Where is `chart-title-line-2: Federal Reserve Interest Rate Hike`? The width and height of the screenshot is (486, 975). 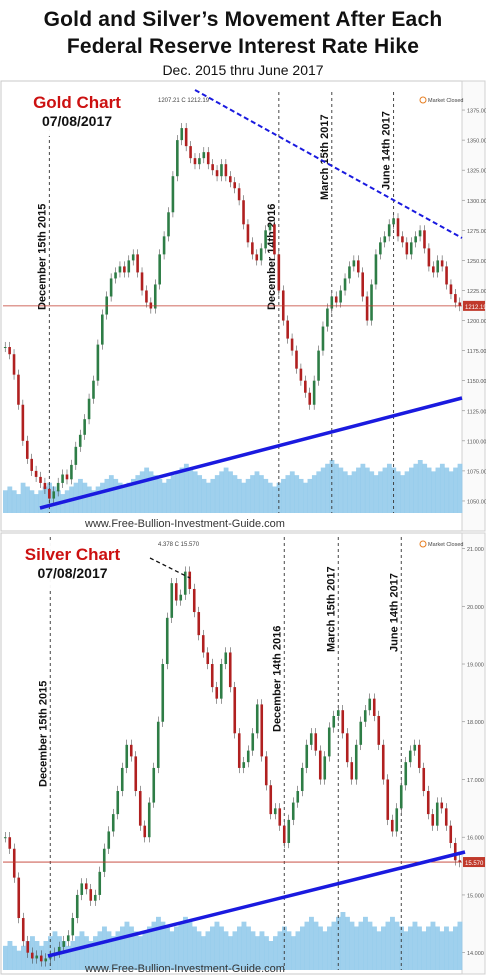 chart-title-line-2: Federal Reserve Interest Rate Hike is located at coordinates (243, 46).